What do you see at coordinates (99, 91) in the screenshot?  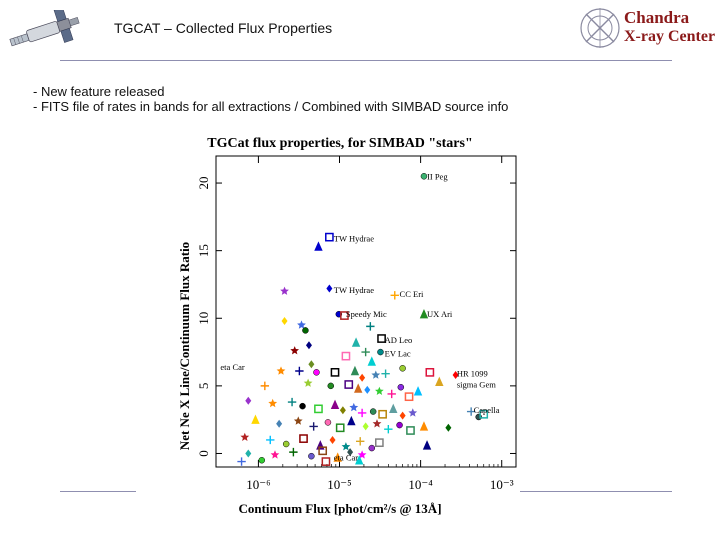 I see `bullet-item: - New feature released` at bounding box center [99, 91].